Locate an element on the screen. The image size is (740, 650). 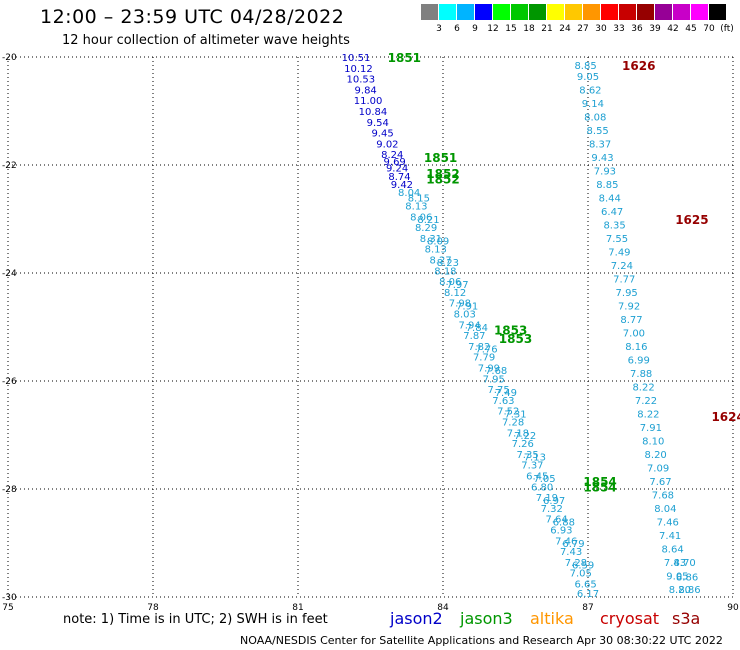
data-point-label: 7.22 is located at coordinates (525, 436).